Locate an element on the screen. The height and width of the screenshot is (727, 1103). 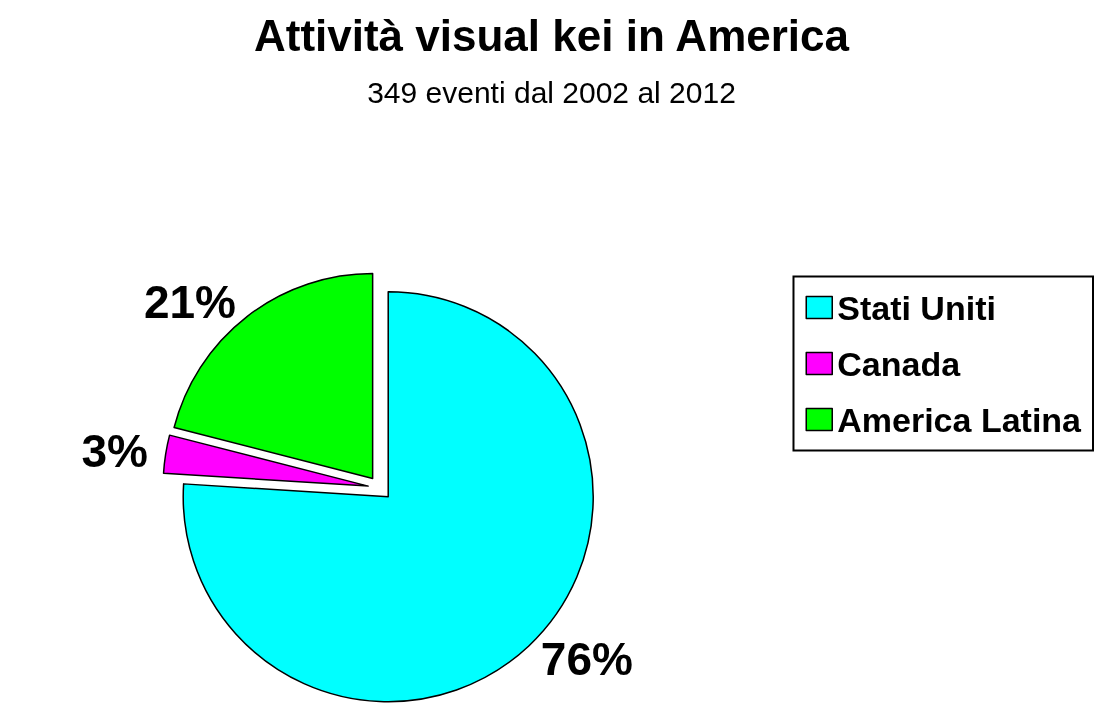
chart-subtitle: 349 eventi dal 2002 al 2012 is located at coordinates (551, 92).